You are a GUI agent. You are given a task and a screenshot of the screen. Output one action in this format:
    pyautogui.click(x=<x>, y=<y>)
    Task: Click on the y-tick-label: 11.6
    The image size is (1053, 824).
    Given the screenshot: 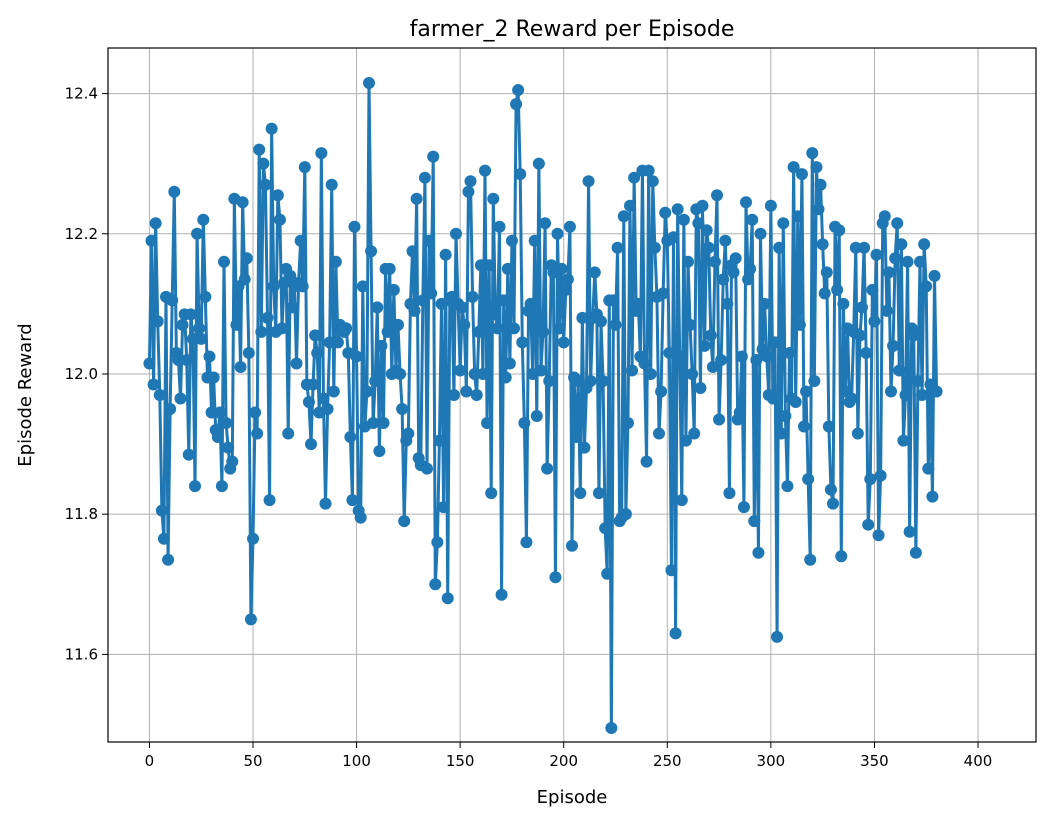 What is the action you would take?
    pyautogui.click(x=81, y=654)
    